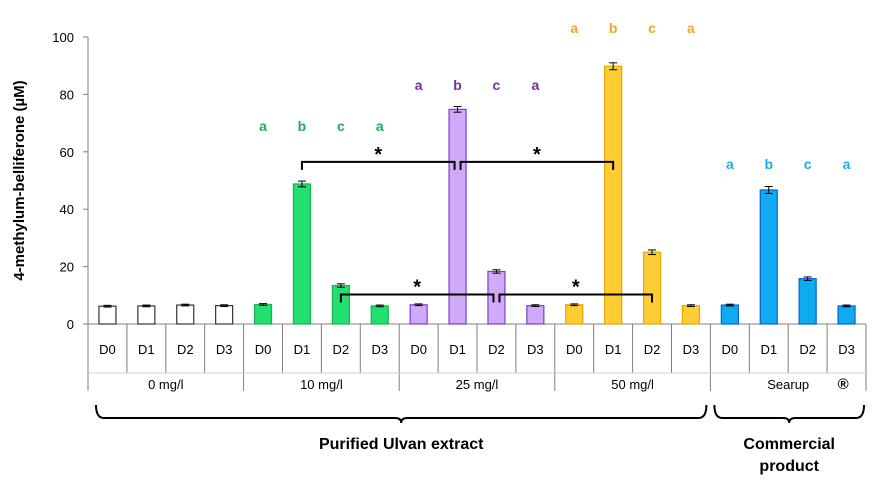  I want to click on brace-label: Purified Ulvan extract, so click(401, 444).